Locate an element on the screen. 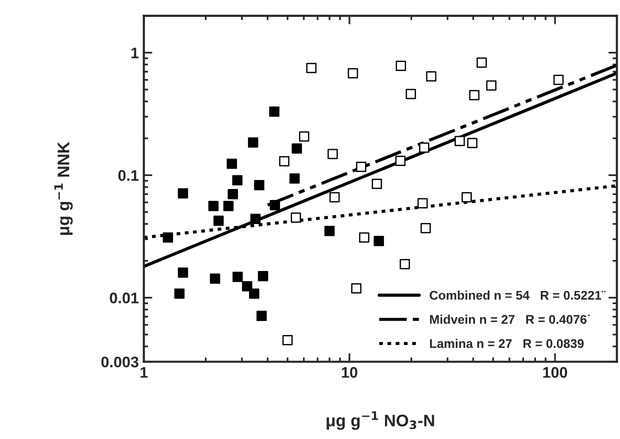 The image size is (620, 439). legend-label: Midvein n = 27 R = 0.4076˙ is located at coordinates (510, 319).